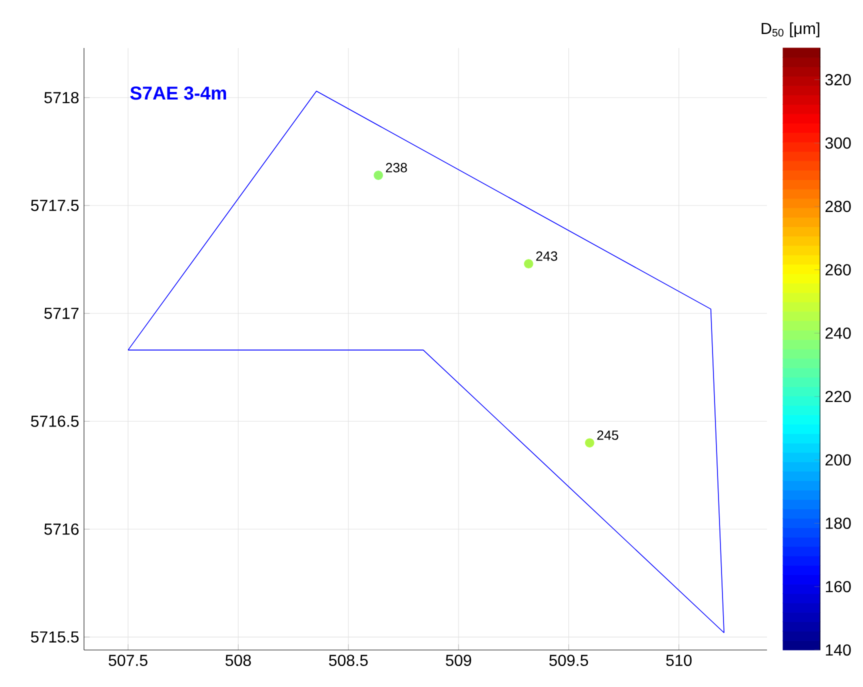 This screenshot has height=687, width=863. Describe the element at coordinates (128, 660) in the screenshot. I see `x-tick-label: 507.5` at that location.